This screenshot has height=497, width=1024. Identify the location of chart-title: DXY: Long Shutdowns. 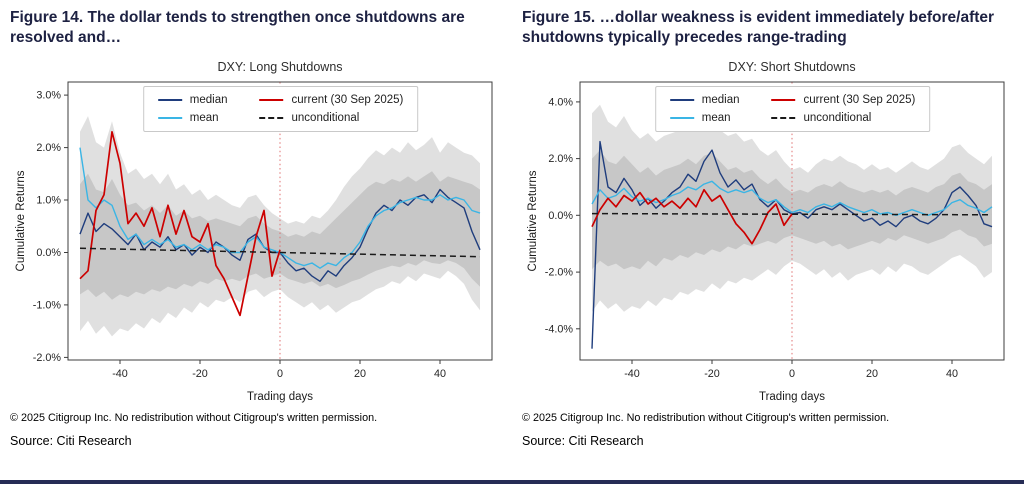
(279, 67).